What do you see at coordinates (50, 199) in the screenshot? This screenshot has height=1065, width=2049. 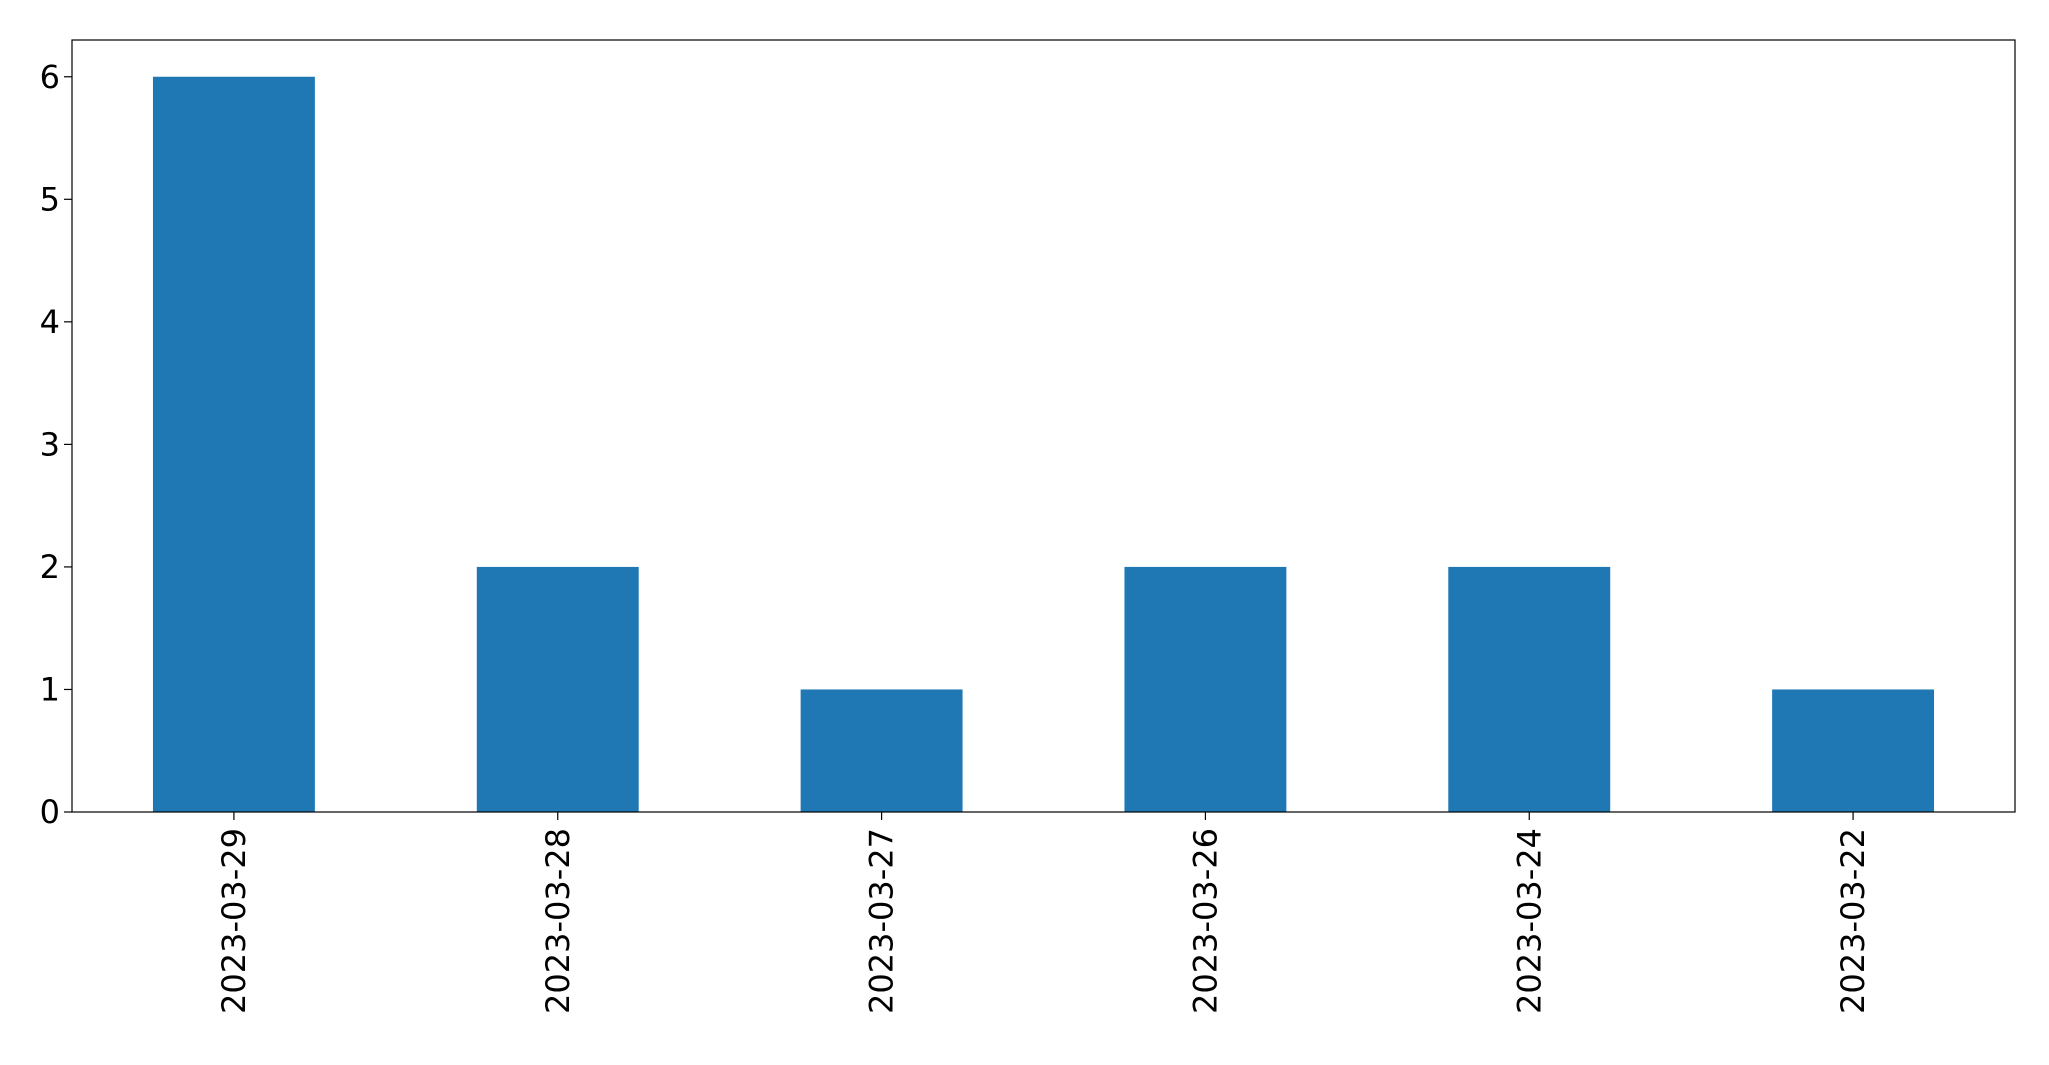 I see `y-tick-label: 5` at bounding box center [50, 199].